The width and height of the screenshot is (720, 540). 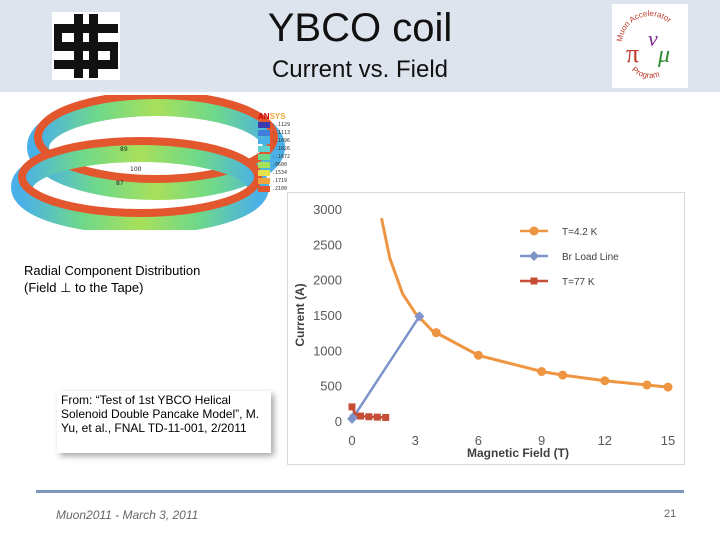 What do you see at coordinates (124, 149) in the screenshot?
I see `probe-label: 89` at bounding box center [124, 149].